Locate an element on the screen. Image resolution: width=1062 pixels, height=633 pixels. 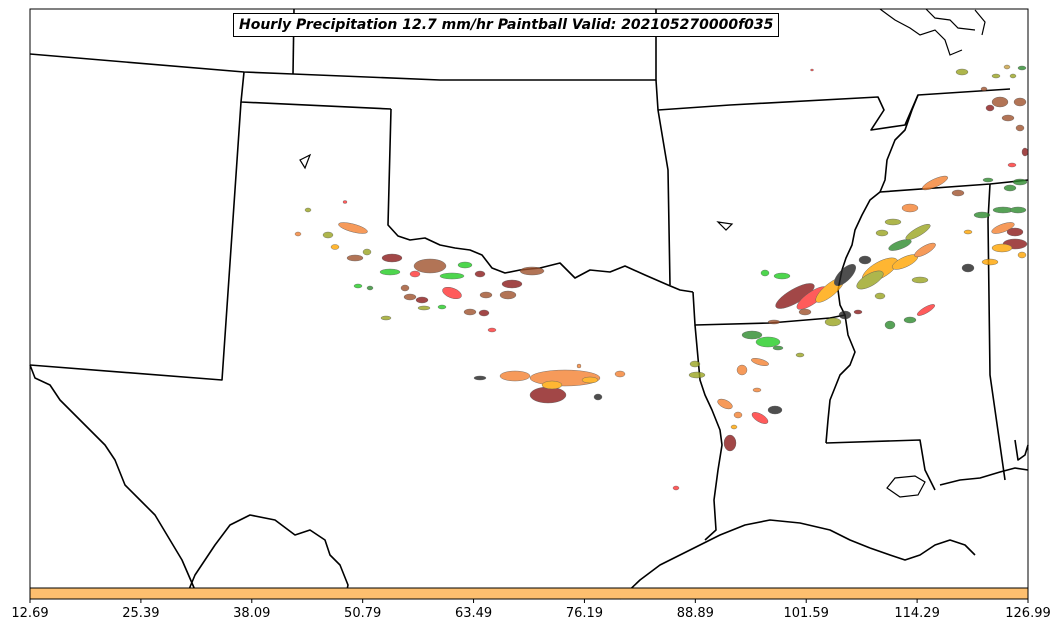
colorbar-ticks is located at coordinates (529, 601).